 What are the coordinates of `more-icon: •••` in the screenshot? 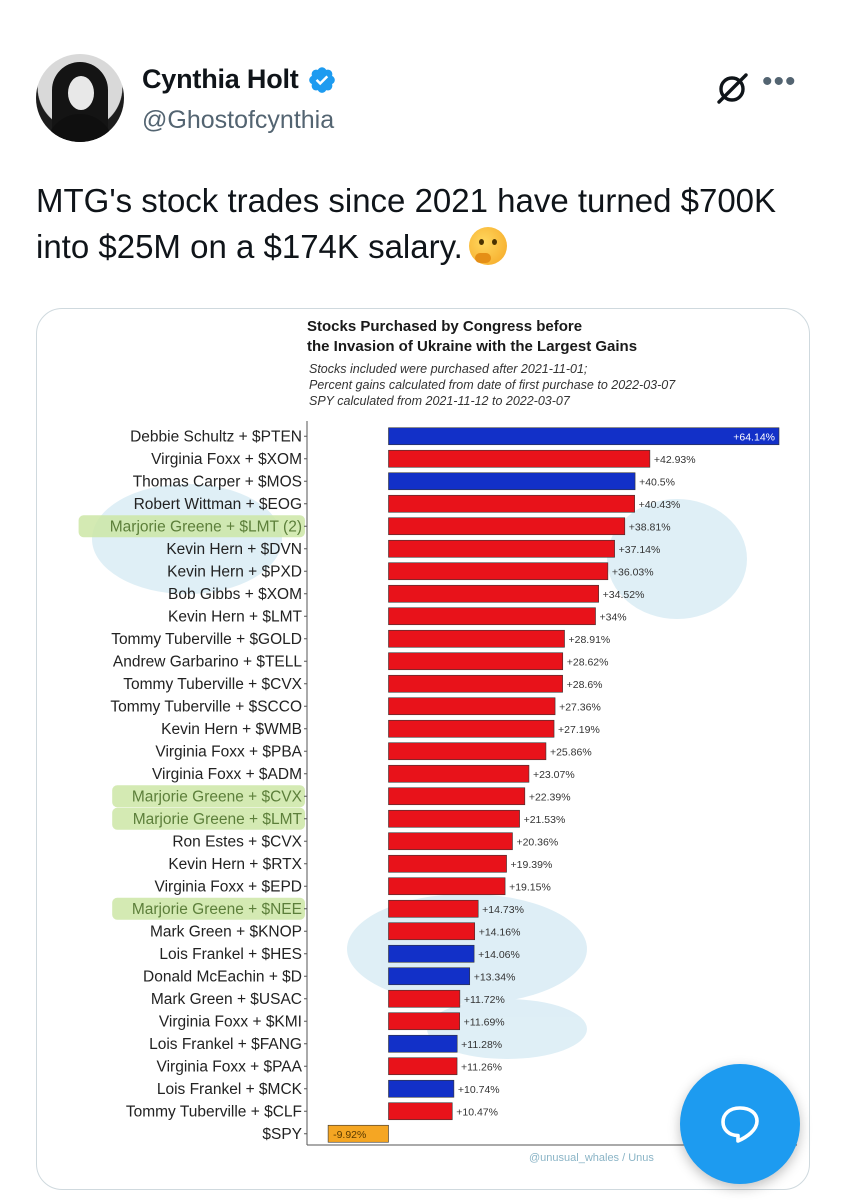 It's located at (779, 81).